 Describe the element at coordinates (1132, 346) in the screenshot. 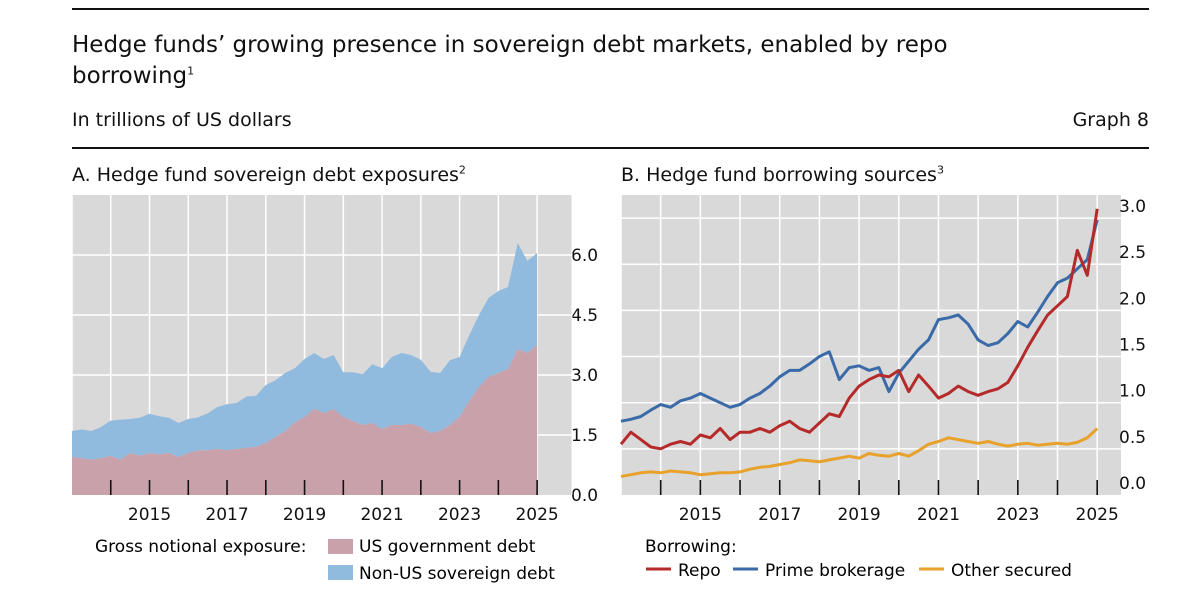

I see `panel-b-y-tick-label: 1.5` at that location.